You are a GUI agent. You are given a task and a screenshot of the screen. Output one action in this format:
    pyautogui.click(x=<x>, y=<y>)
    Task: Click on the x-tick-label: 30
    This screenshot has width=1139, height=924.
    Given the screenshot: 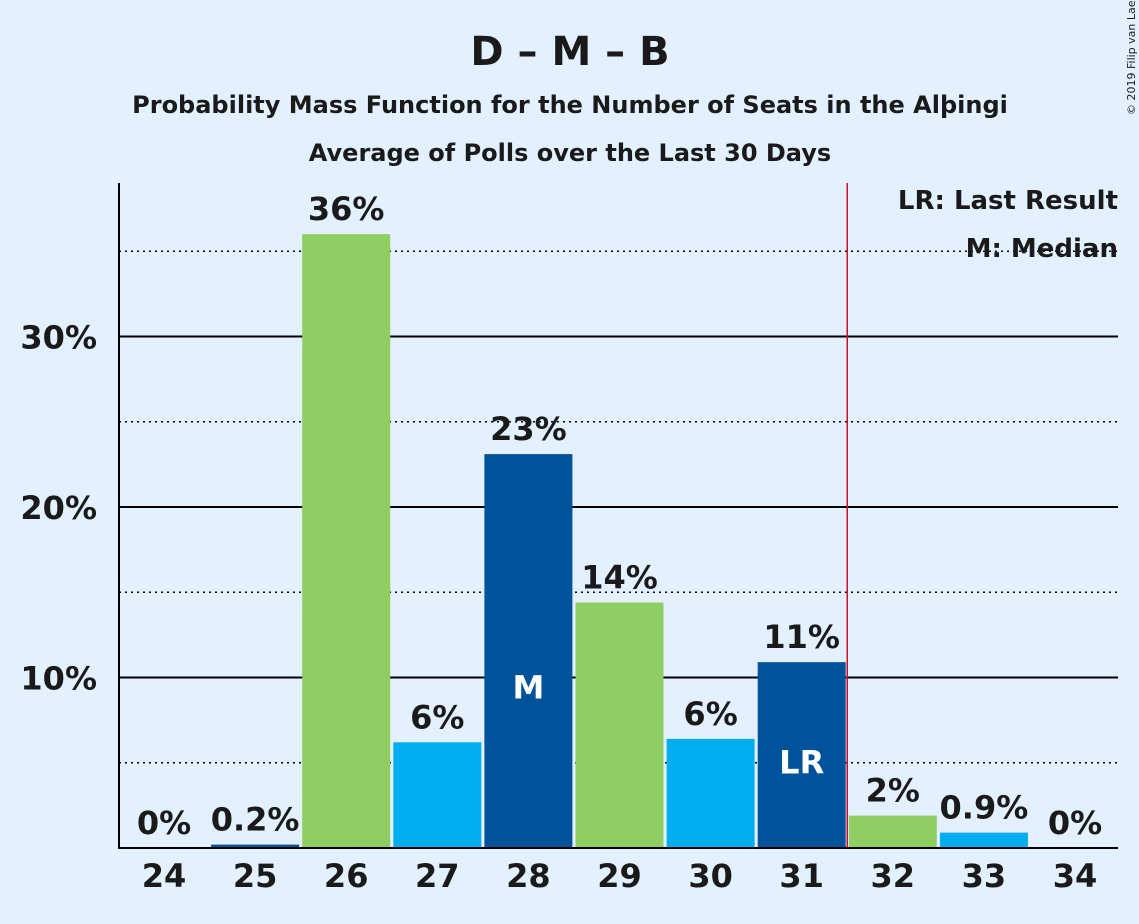 What is the action you would take?
    pyautogui.click(x=710, y=876)
    